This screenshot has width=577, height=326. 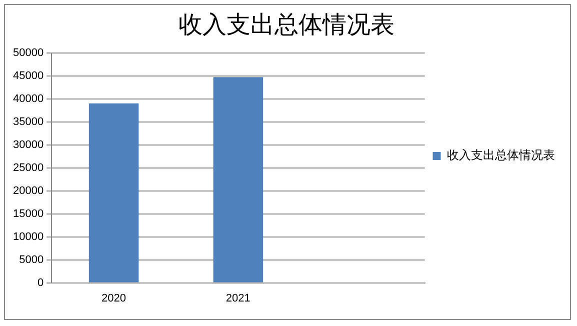 I want to click on y-tick-label: 50000, so click(x=28, y=52).